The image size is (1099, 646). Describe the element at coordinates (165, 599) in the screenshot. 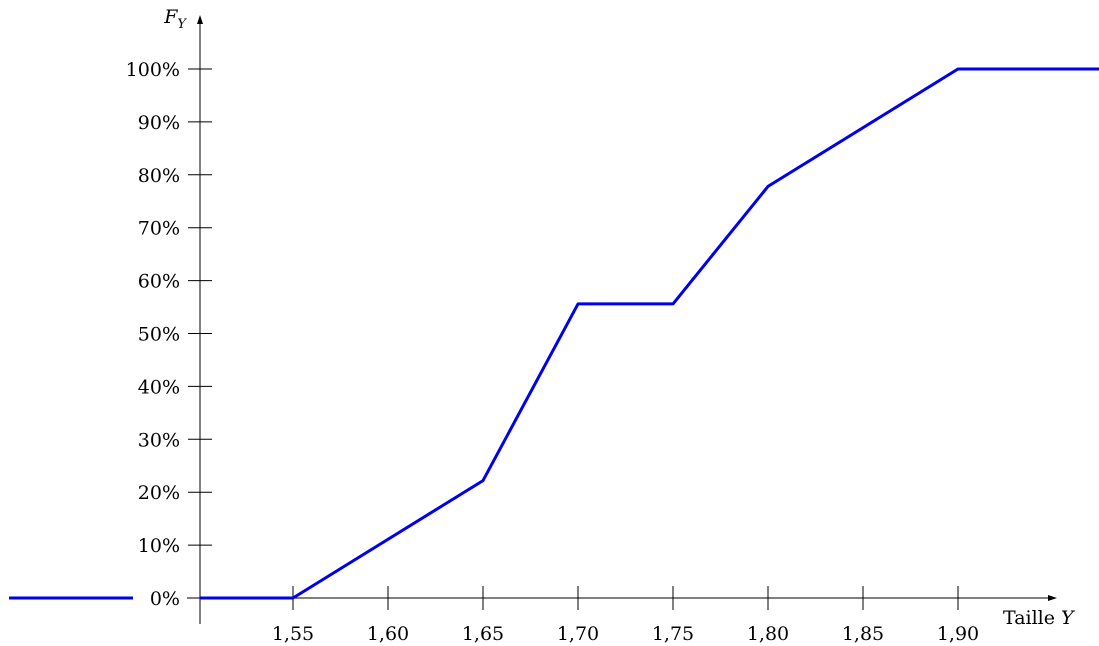

I see `y-tick-label: 0%` at that location.